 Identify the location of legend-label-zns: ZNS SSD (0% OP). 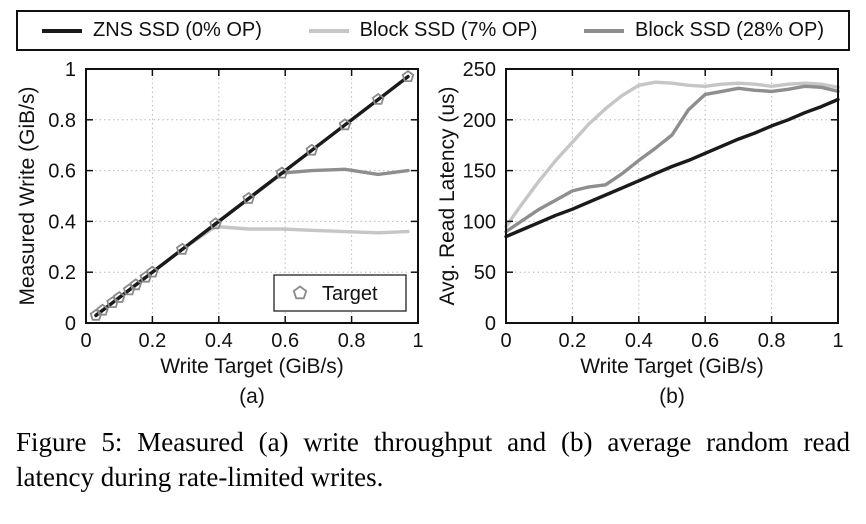
(177, 30).